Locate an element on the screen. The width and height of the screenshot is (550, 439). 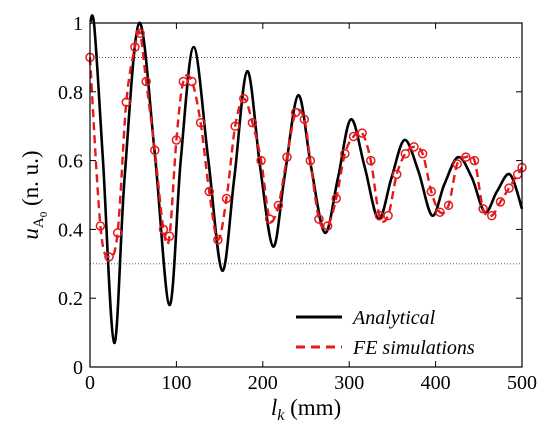
y-axis-label-unit: (n. u.) is located at coordinates (30, 180).